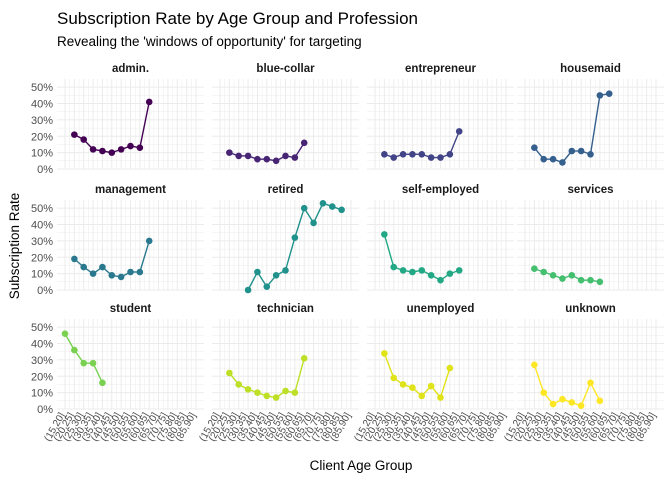 This screenshot has width=672, height=480. I want to click on facet-services: services, so click(590, 237).